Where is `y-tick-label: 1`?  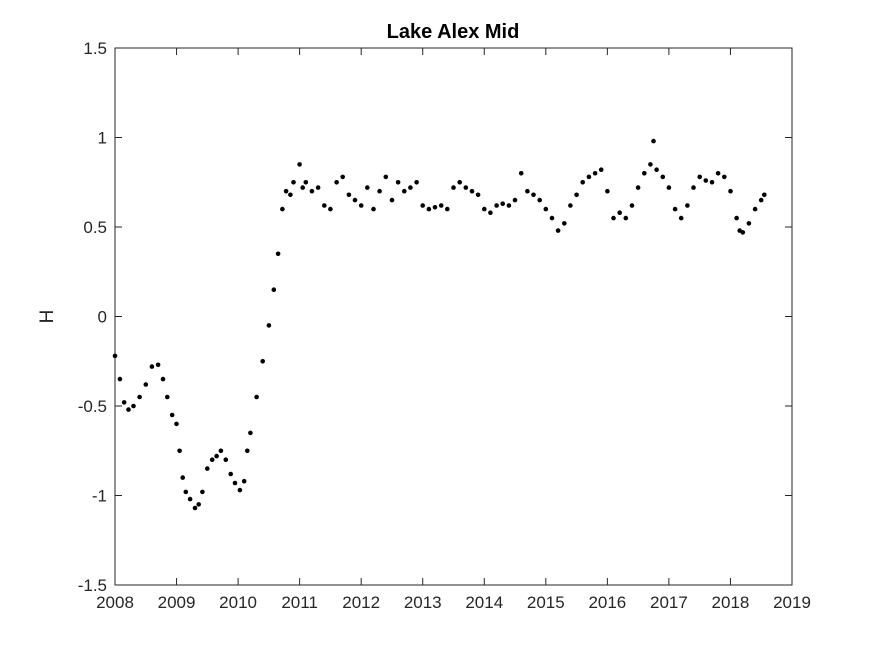
y-tick-label: 1 is located at coordinates (102, 138).